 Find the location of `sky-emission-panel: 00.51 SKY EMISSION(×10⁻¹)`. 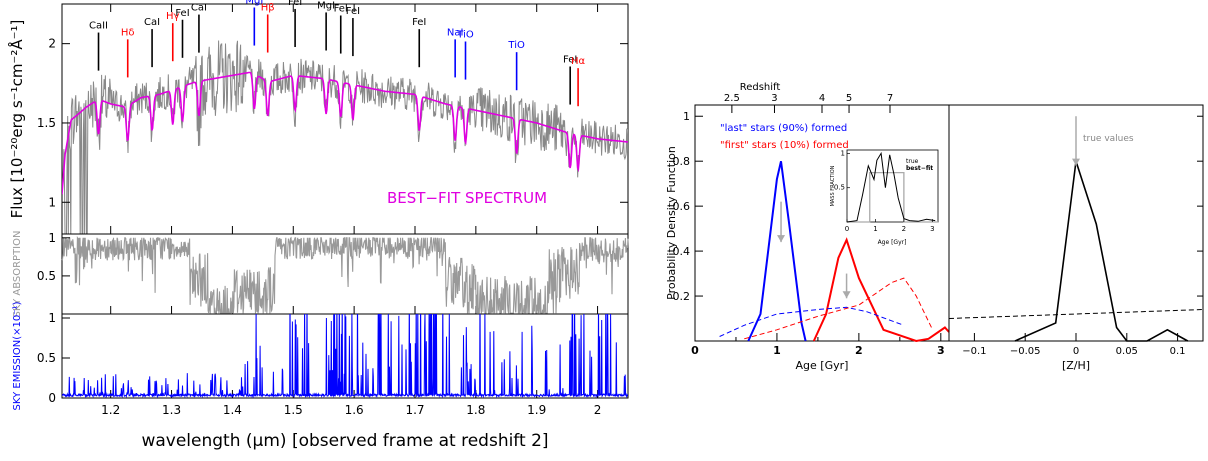

sky-emission-panel: 00.51 SKY EMISSION(×10⁻¹) is located at coordinates (320, 355).